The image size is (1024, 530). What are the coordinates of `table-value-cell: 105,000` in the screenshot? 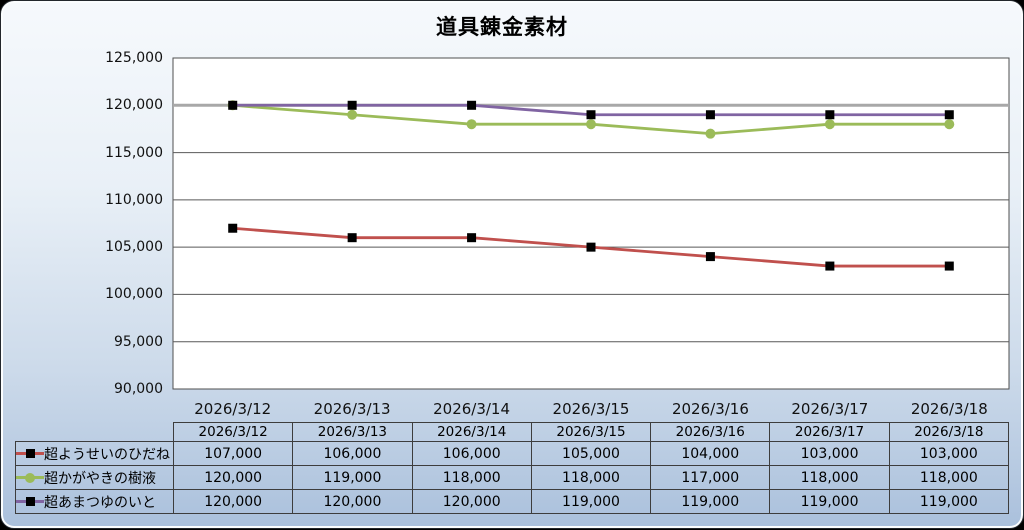 It's located at (591, 453).